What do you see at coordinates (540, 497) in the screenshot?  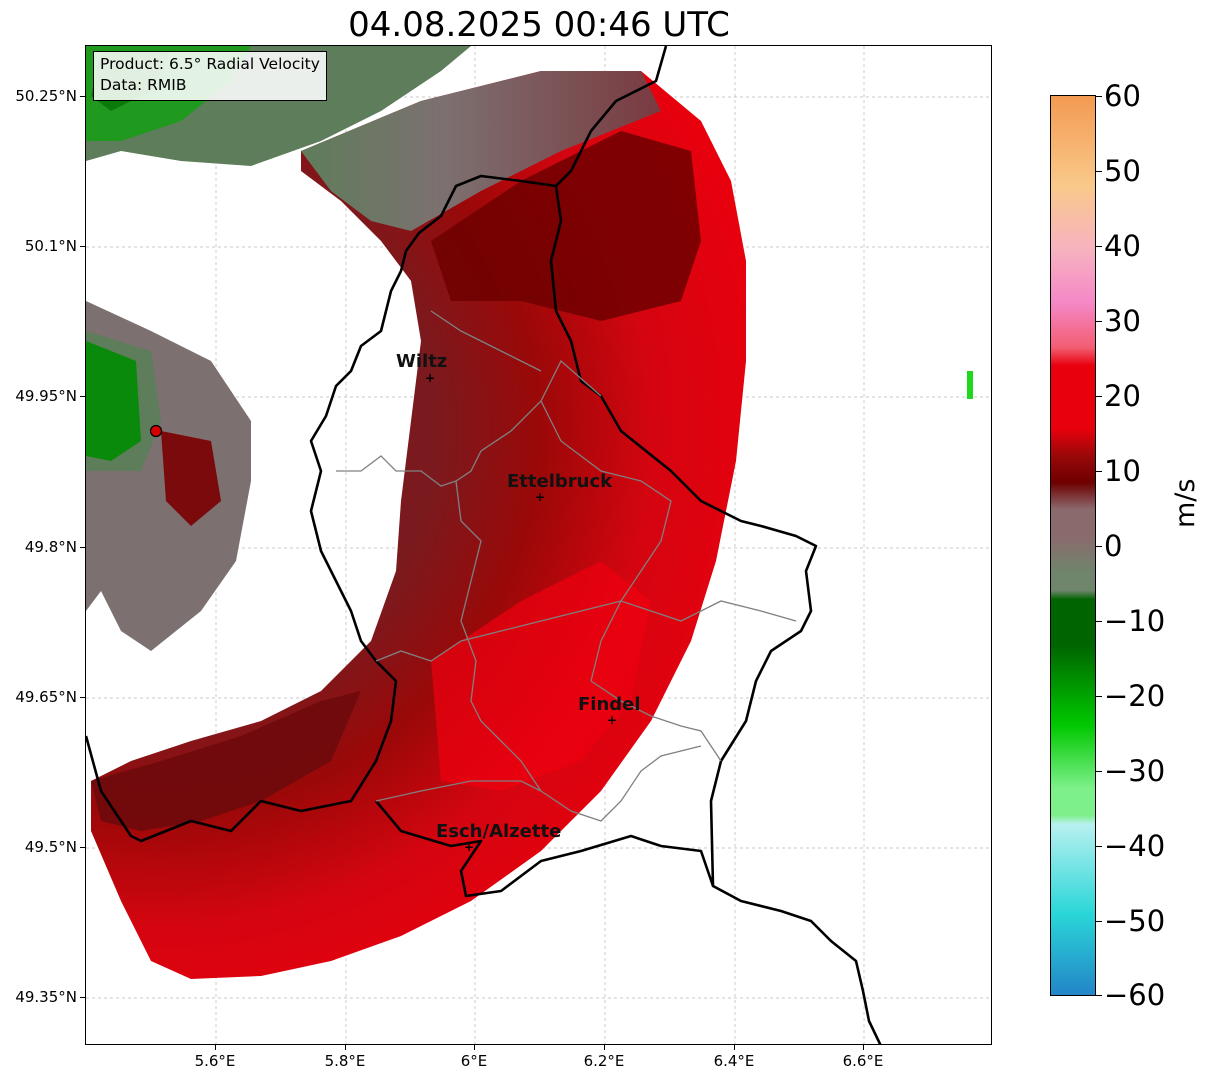 I see `city-marker-ettelbruck: +` at bounding box center [540, 497].